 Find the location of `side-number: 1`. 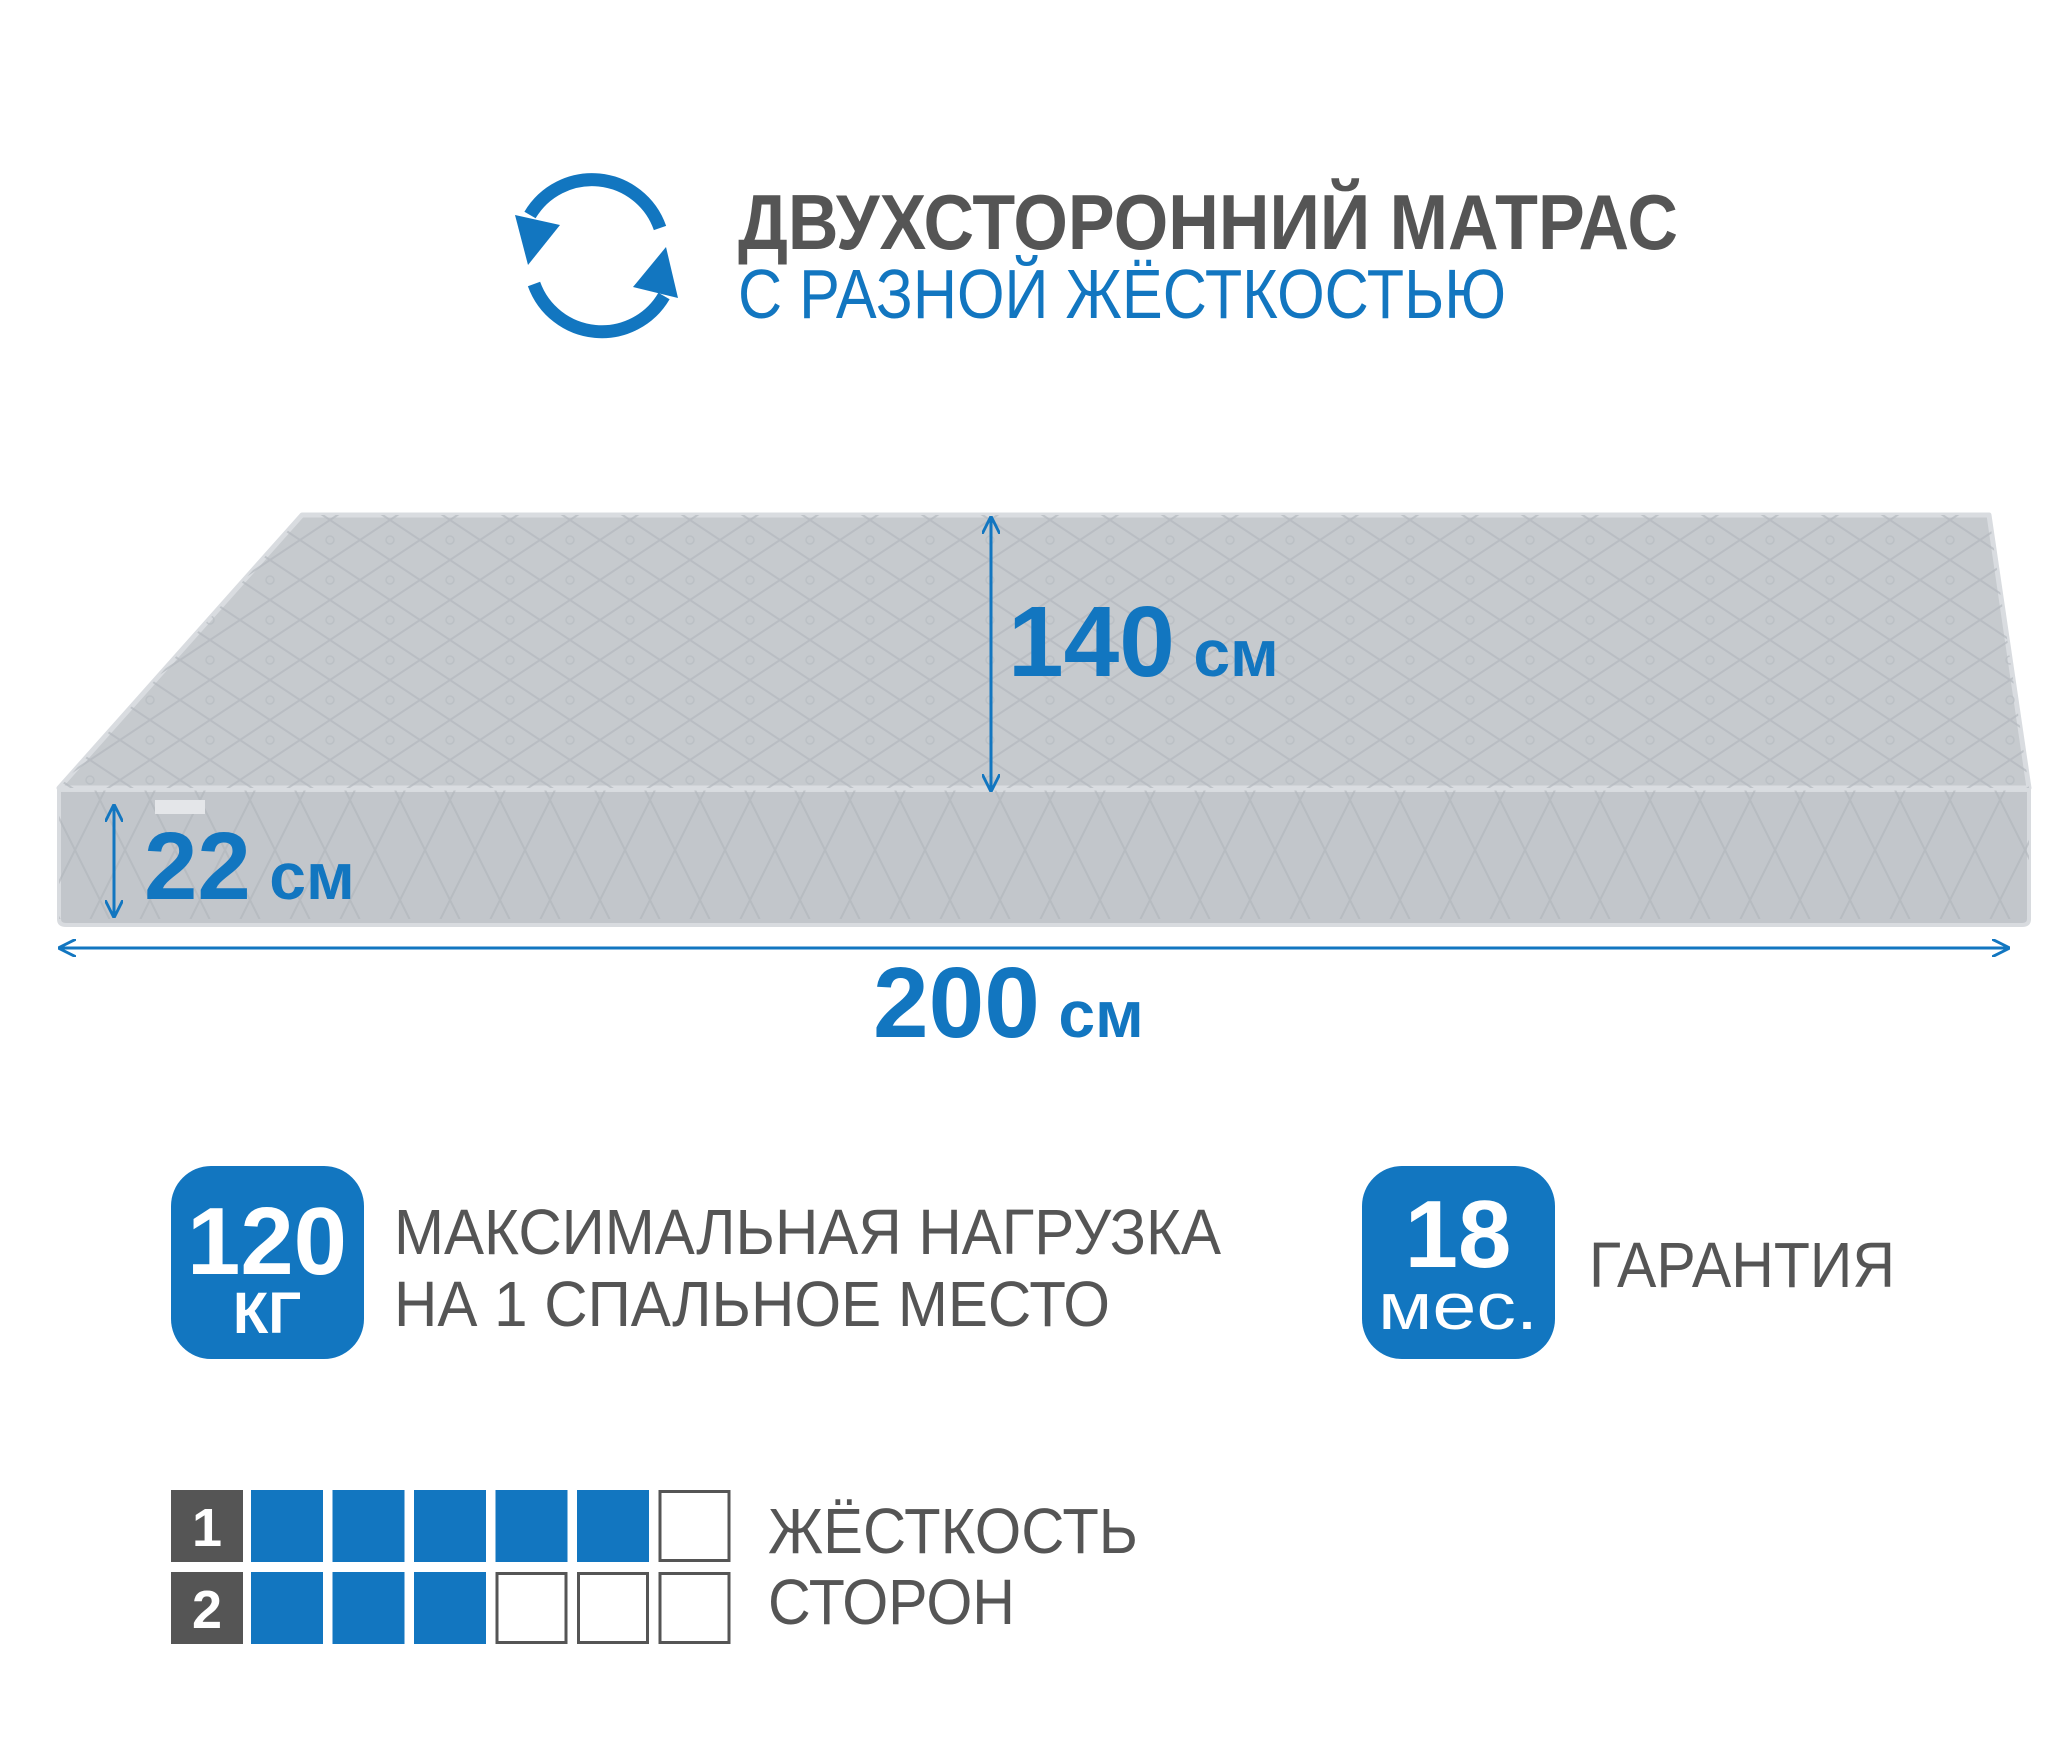

side-number: 1 is located at coordinates (207, 1528).